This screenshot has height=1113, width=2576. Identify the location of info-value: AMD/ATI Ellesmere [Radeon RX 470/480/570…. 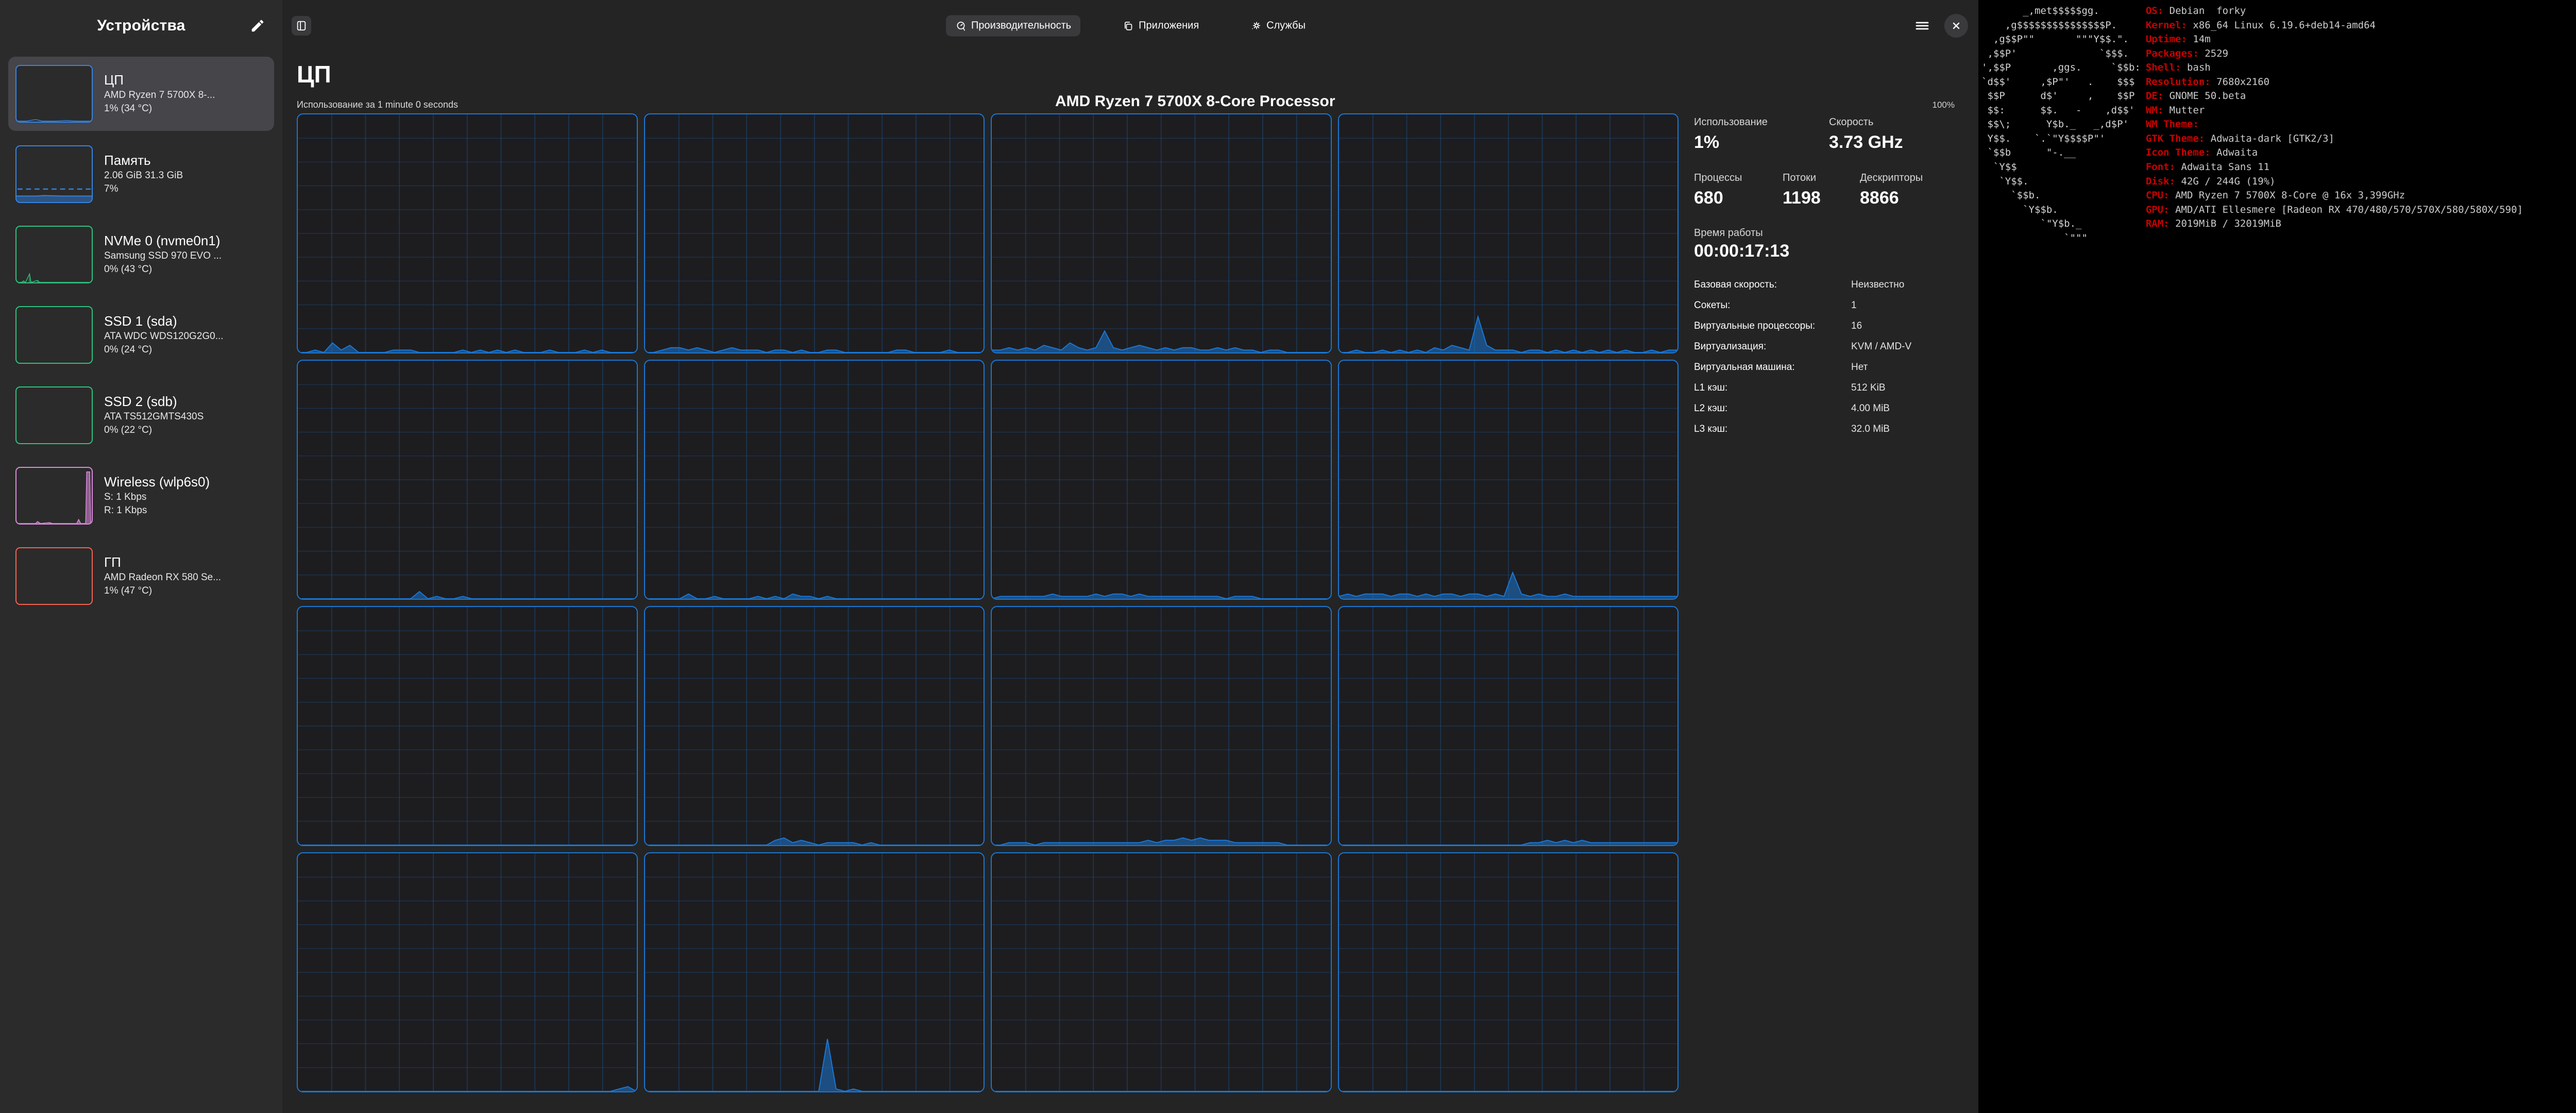
(2346, 209).